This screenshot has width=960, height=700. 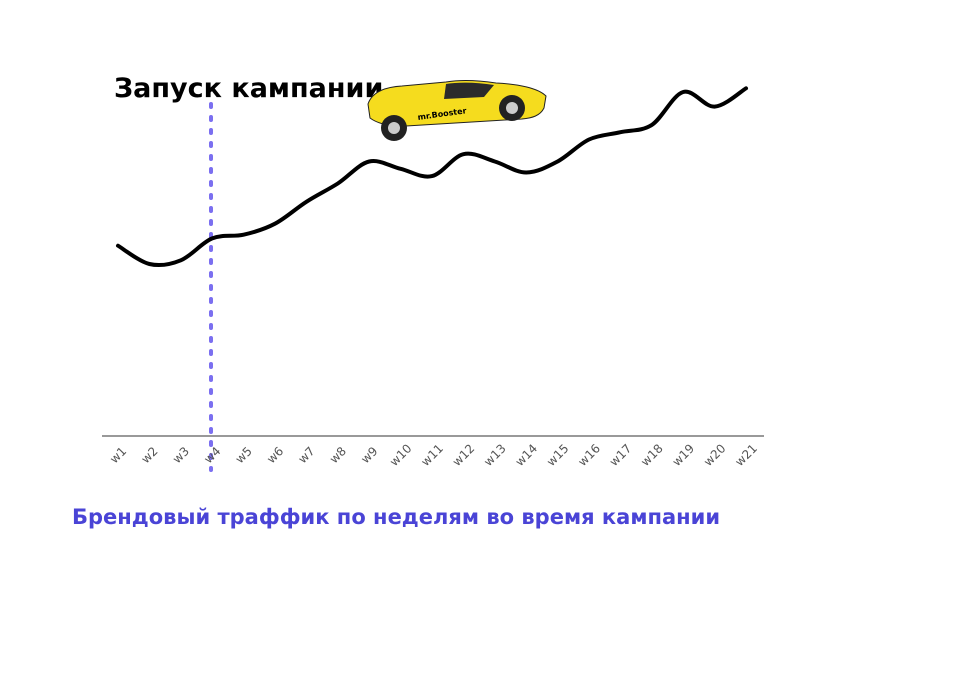 I want to click on x-tick-label: w21, so click(x=746, y=455).